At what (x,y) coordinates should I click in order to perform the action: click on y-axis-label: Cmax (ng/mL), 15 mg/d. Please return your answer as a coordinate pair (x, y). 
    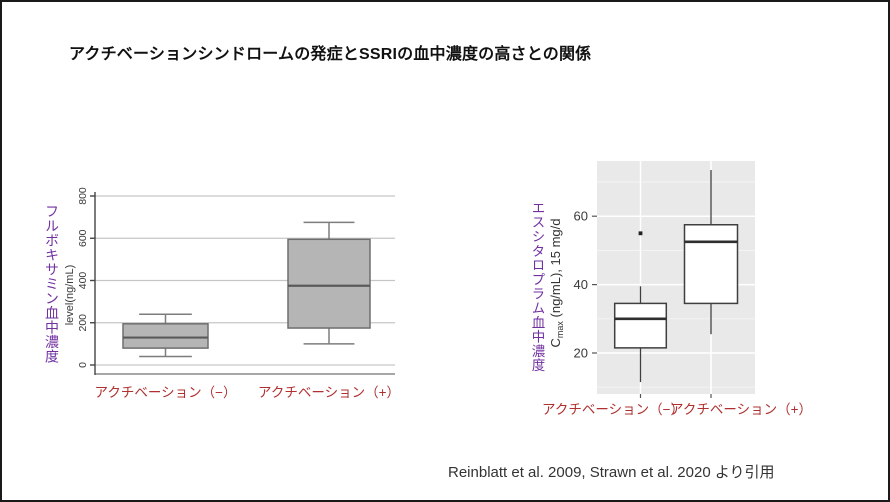
    Looking at the image, I should click on (556, 282).